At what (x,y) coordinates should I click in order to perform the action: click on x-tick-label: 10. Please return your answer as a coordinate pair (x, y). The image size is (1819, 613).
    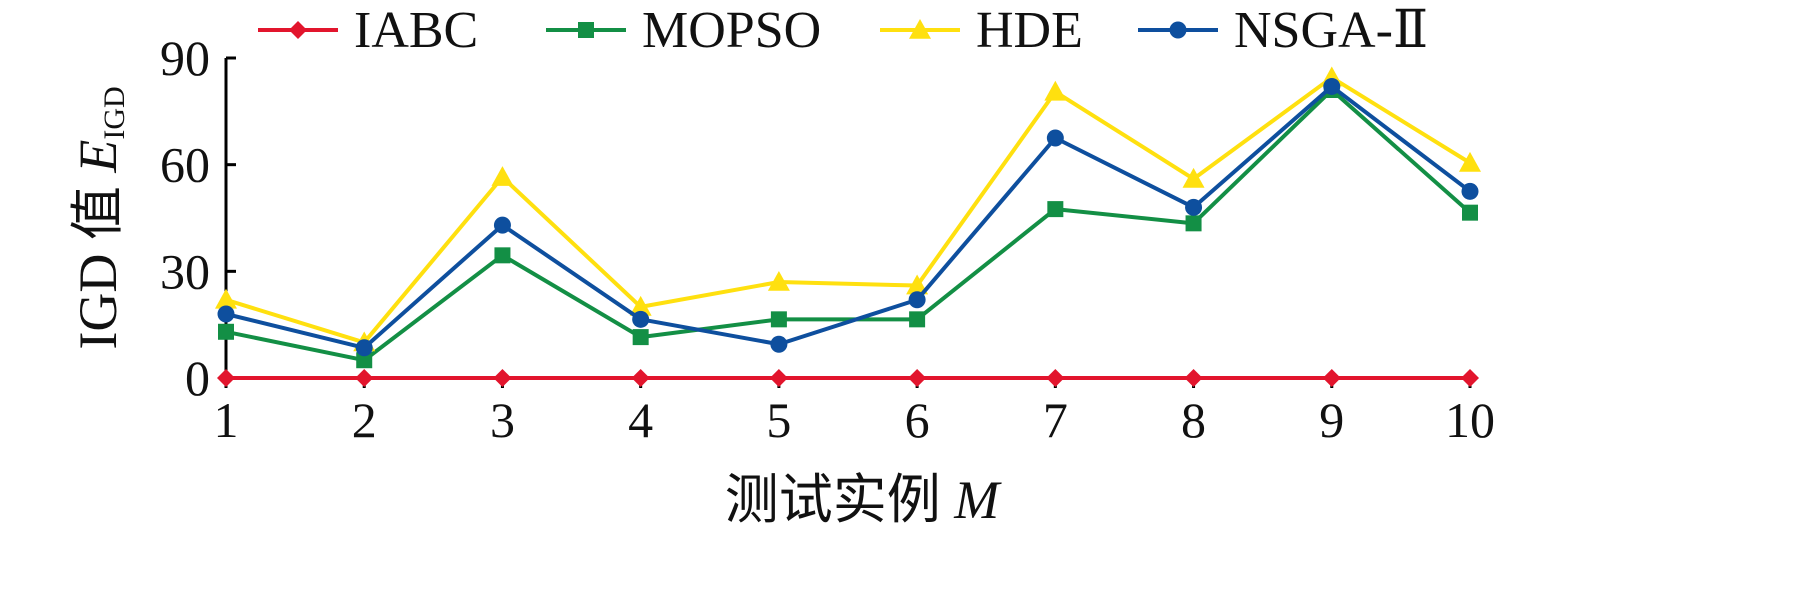
    Looking at the image, I should click on (1470, 420).